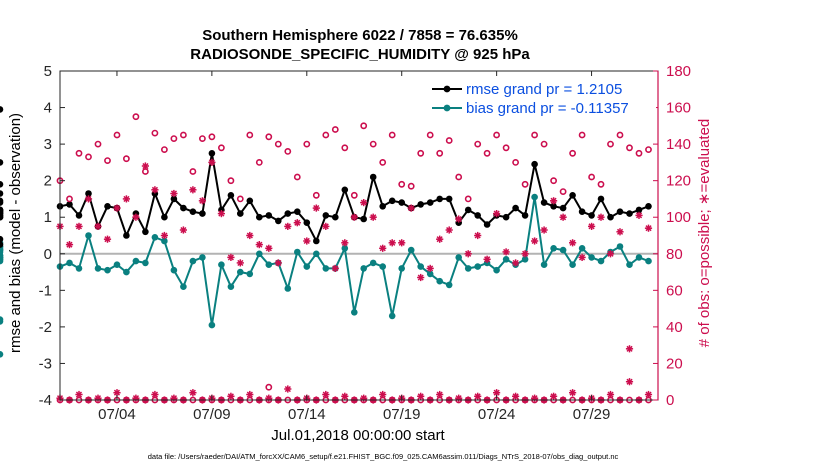  Describe the element at coordinates (48, 217) in the screenshot. I see `y-tick-label: 1` at that location.